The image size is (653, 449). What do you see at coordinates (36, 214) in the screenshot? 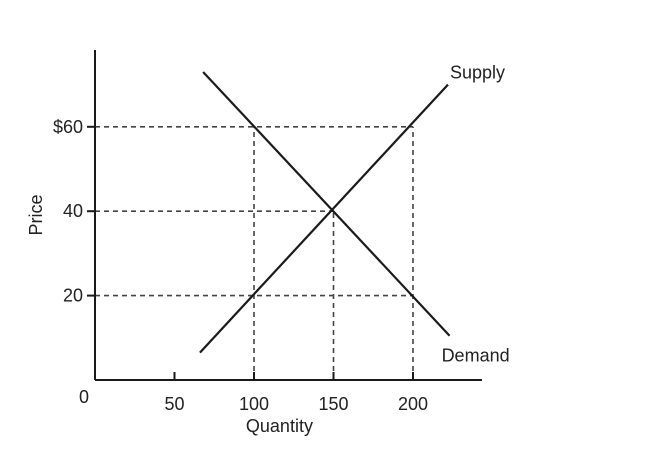
I see `y-axis-title: Price` at bounding box center [36, 214].